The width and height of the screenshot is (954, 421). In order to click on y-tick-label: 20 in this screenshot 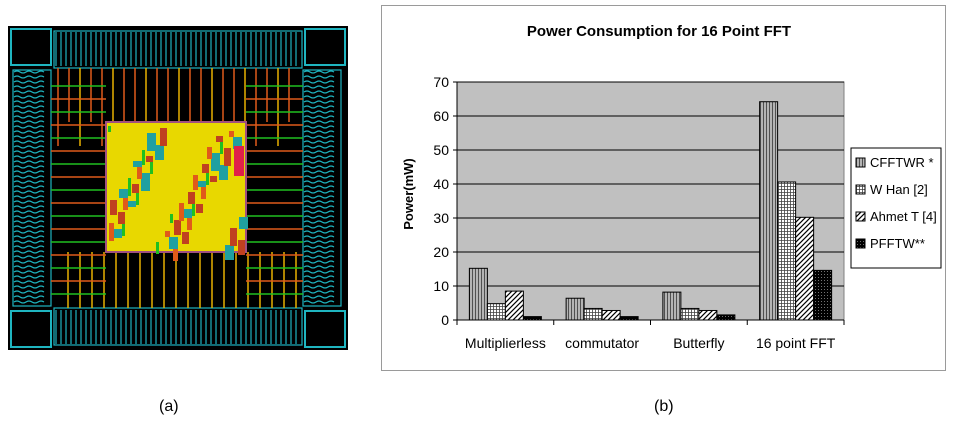, I will do `click(441, 252)`.